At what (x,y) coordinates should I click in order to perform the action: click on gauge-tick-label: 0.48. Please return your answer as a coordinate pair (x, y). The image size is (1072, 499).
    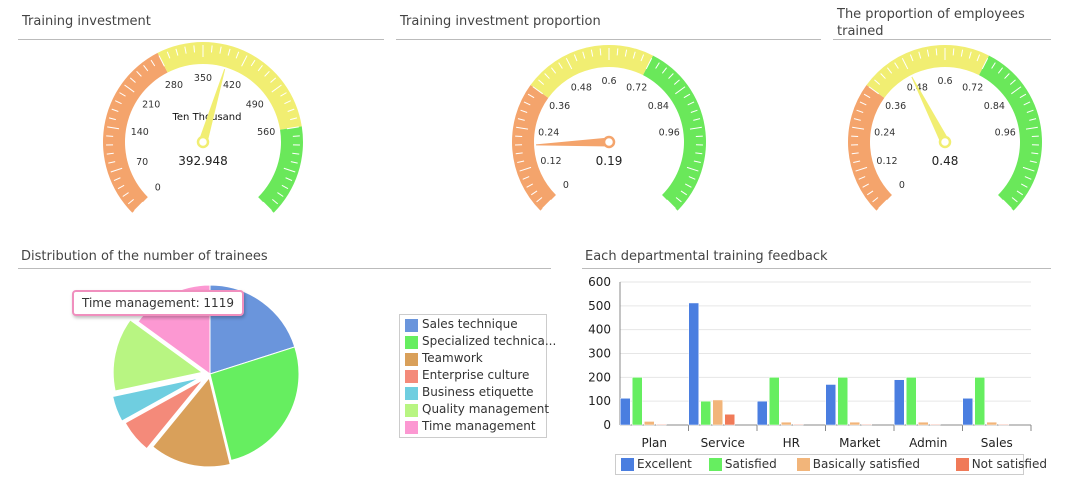
    Looking at the image, I should click on (581, 88).